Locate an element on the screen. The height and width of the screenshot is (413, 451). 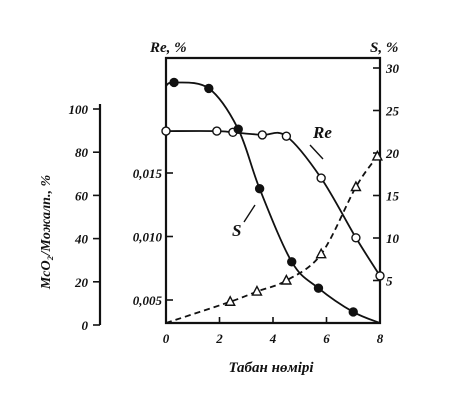
series-label-re: Re is located at coordinates (322, 132).